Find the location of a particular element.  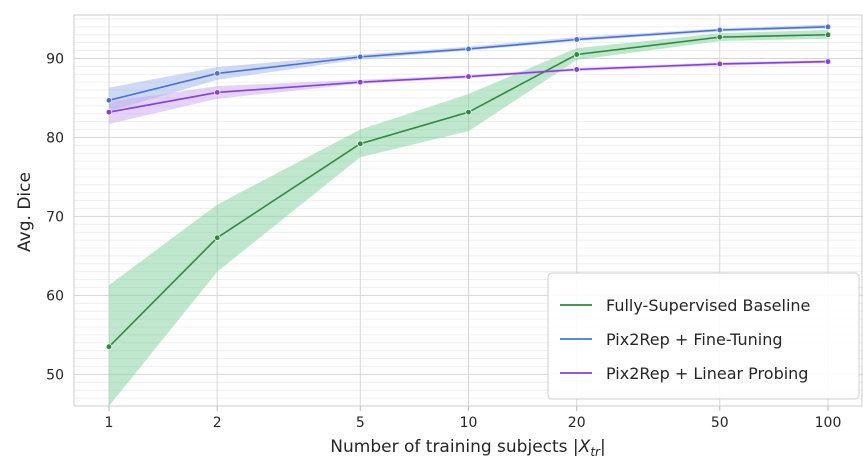

legend-label: Pix2Rep + Fine-Tuning is located at coordinates (694, 339).